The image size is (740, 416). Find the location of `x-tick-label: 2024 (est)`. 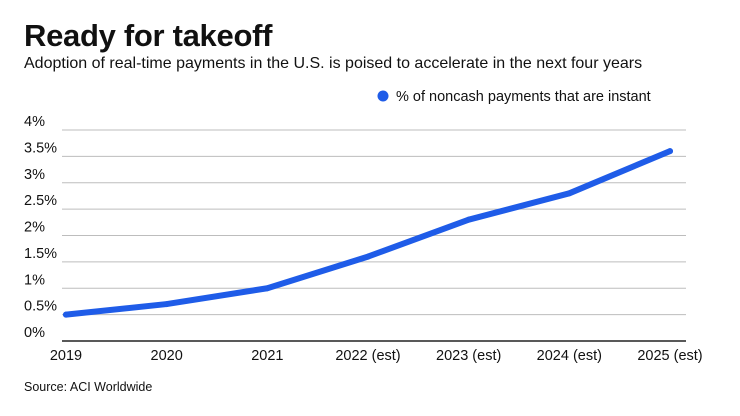

x-tick-label: 2024 (est) is located at coordinates (569, 356).